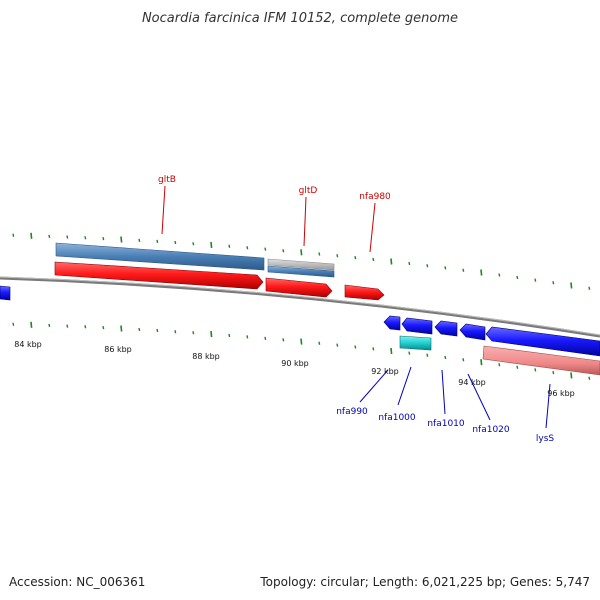 This screenshot has width=600, height=600. What do you see at coordinates (301, 350) in the screenshot?
I see `tick-track-inner` at bounding box center [301, 350].